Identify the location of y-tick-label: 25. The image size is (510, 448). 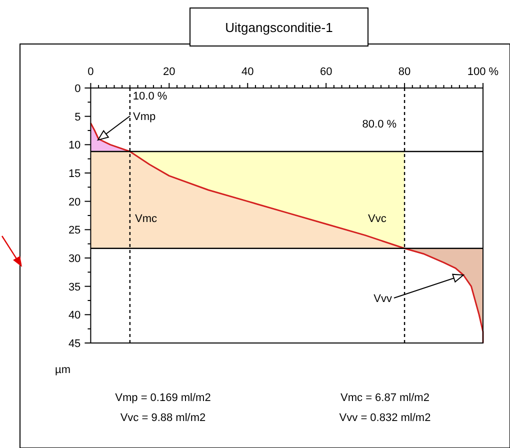
(74, 230).